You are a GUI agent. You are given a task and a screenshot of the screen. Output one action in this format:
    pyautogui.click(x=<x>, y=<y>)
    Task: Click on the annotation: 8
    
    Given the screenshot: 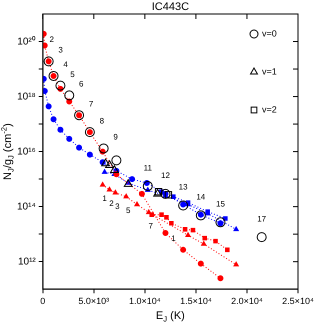 What is the action you would take?
    pyautogui.click(x=102, y=121)
    